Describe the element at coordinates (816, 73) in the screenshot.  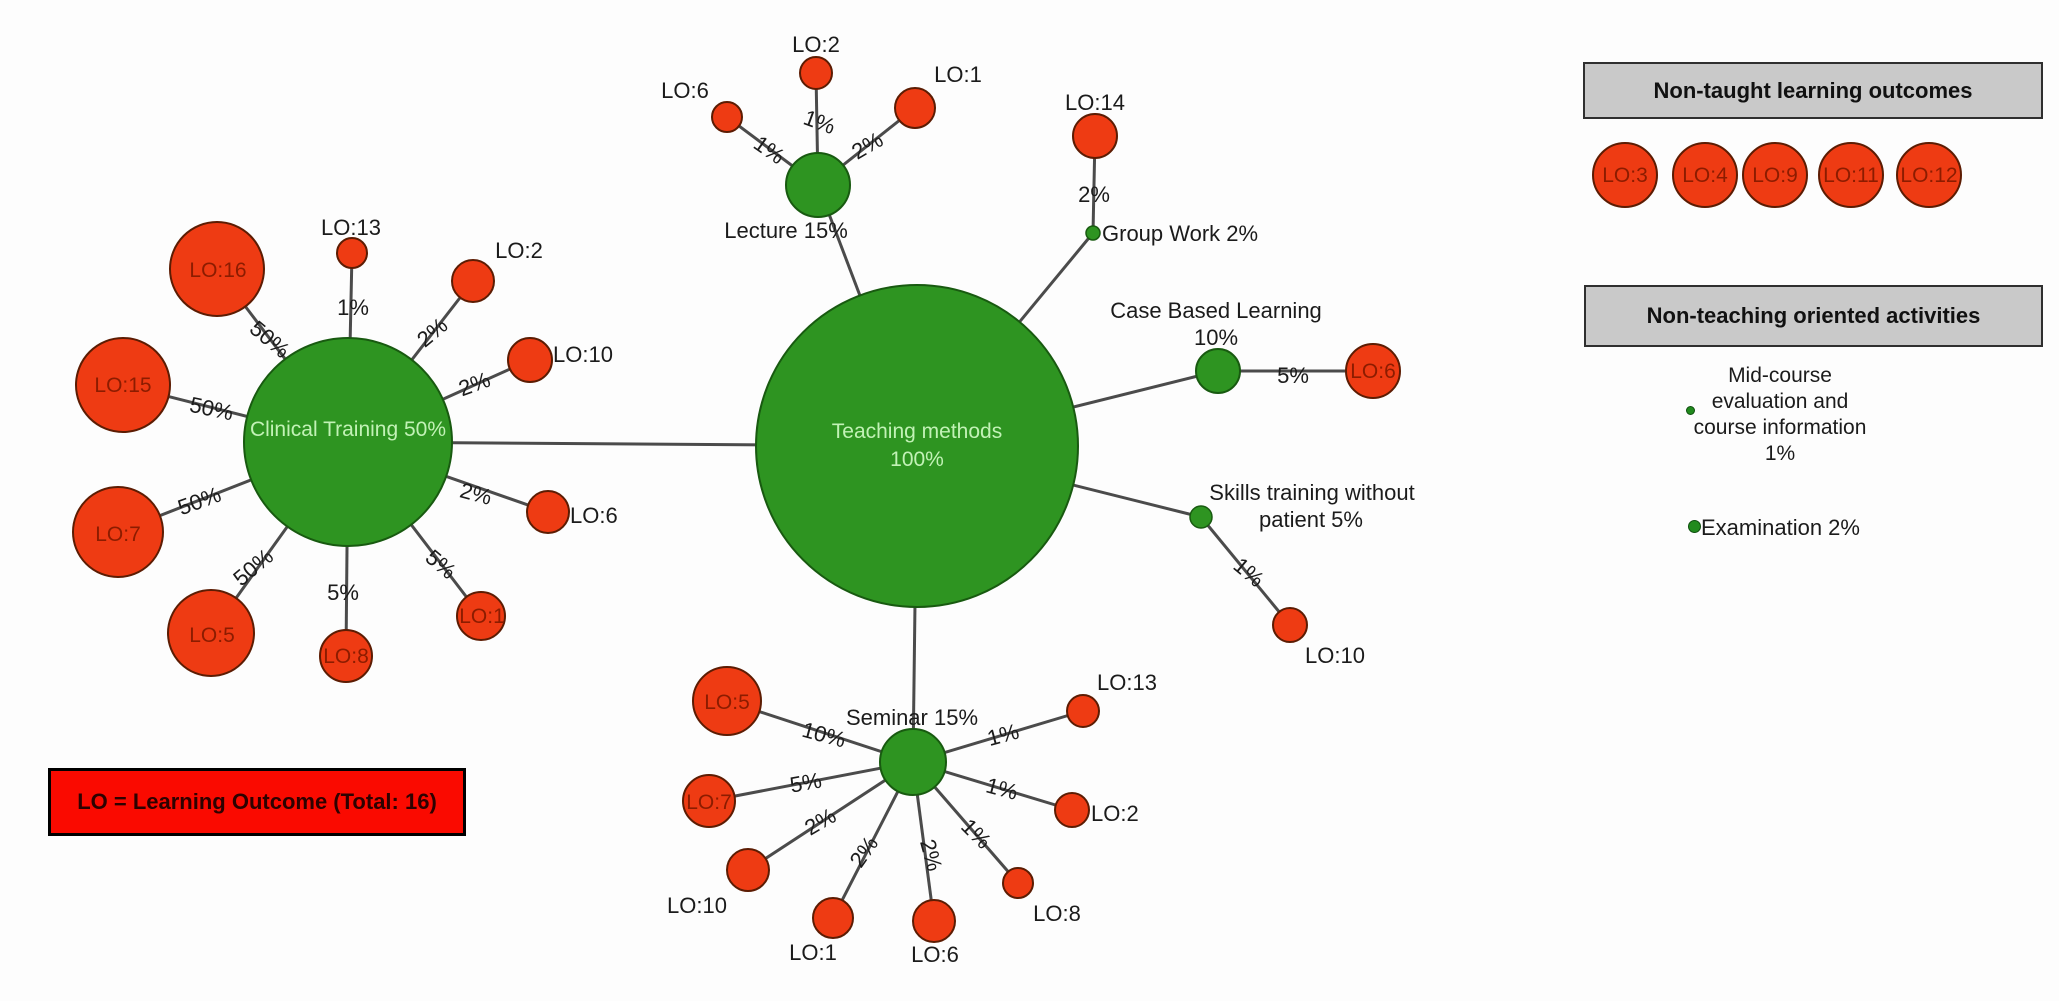
I see `node-lecture-lo2` at that location.